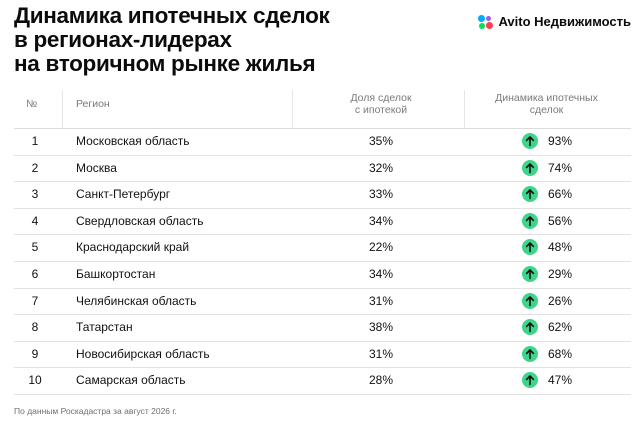 The height and width of the screenshot is (427, 643). What do you see at coordinates (165, 63) in the screenshot?
I see `title-line-3: на вторичном рынке жилья` at bounding box center [165, 63].